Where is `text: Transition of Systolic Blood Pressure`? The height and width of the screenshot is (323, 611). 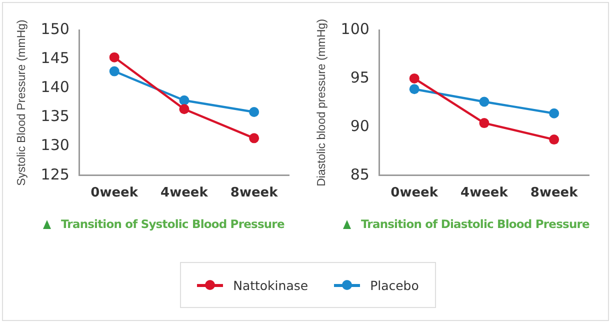 text: Transition of Systolic Blood Pressure is located at coordinates (172, 224).